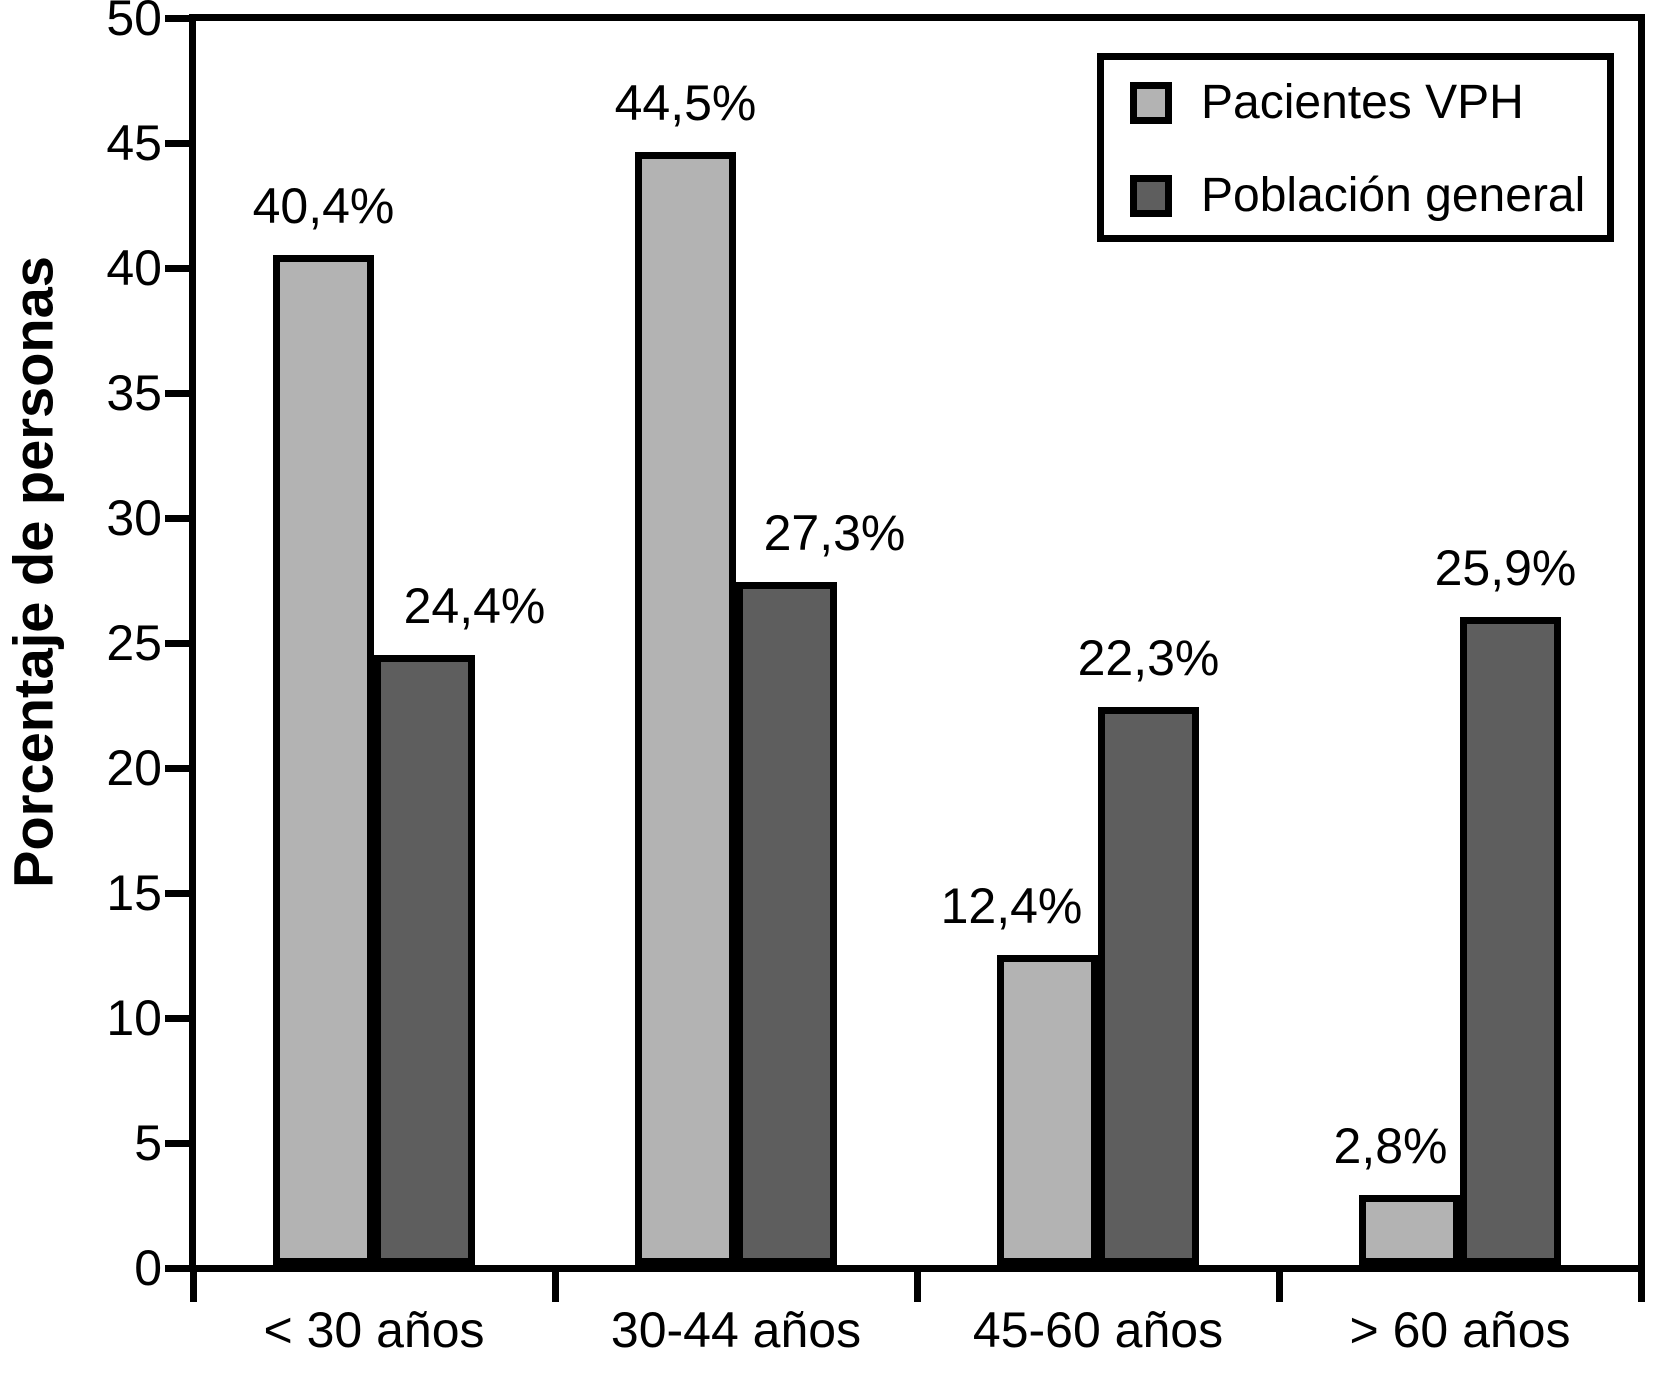 This screenshot has height=1375, width=1653. Describe the element at coordinates (1148, 658) in the screenshot. I see `bar-value-label: 22,3%` at that location.